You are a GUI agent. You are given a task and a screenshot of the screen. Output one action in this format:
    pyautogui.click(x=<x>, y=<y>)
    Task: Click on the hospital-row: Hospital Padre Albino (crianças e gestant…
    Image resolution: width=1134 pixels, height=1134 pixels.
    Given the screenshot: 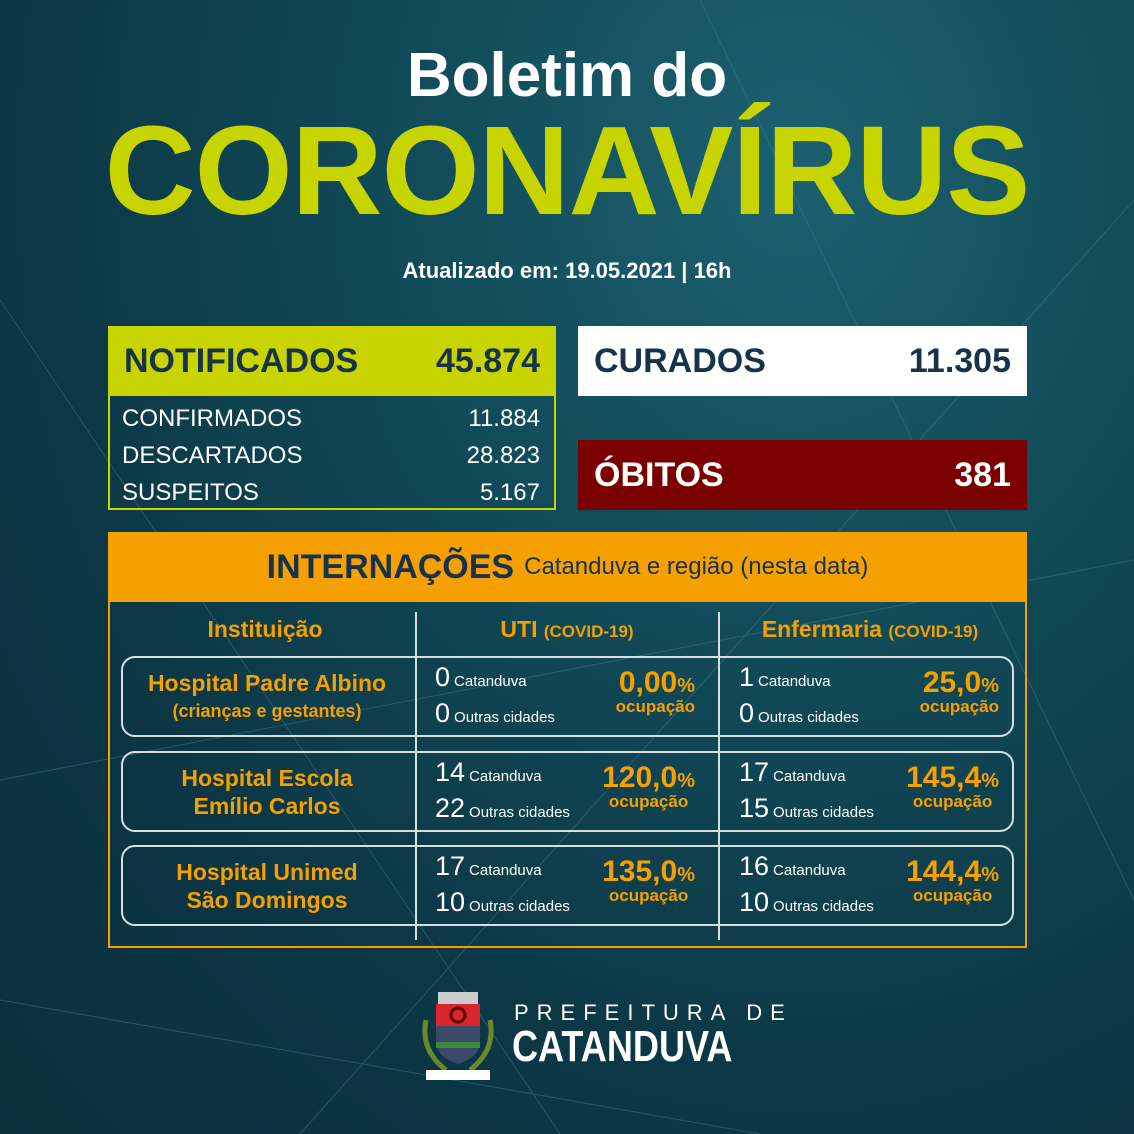 What is the action you would take?
    pyautogui.click(x=567, y=696)
    